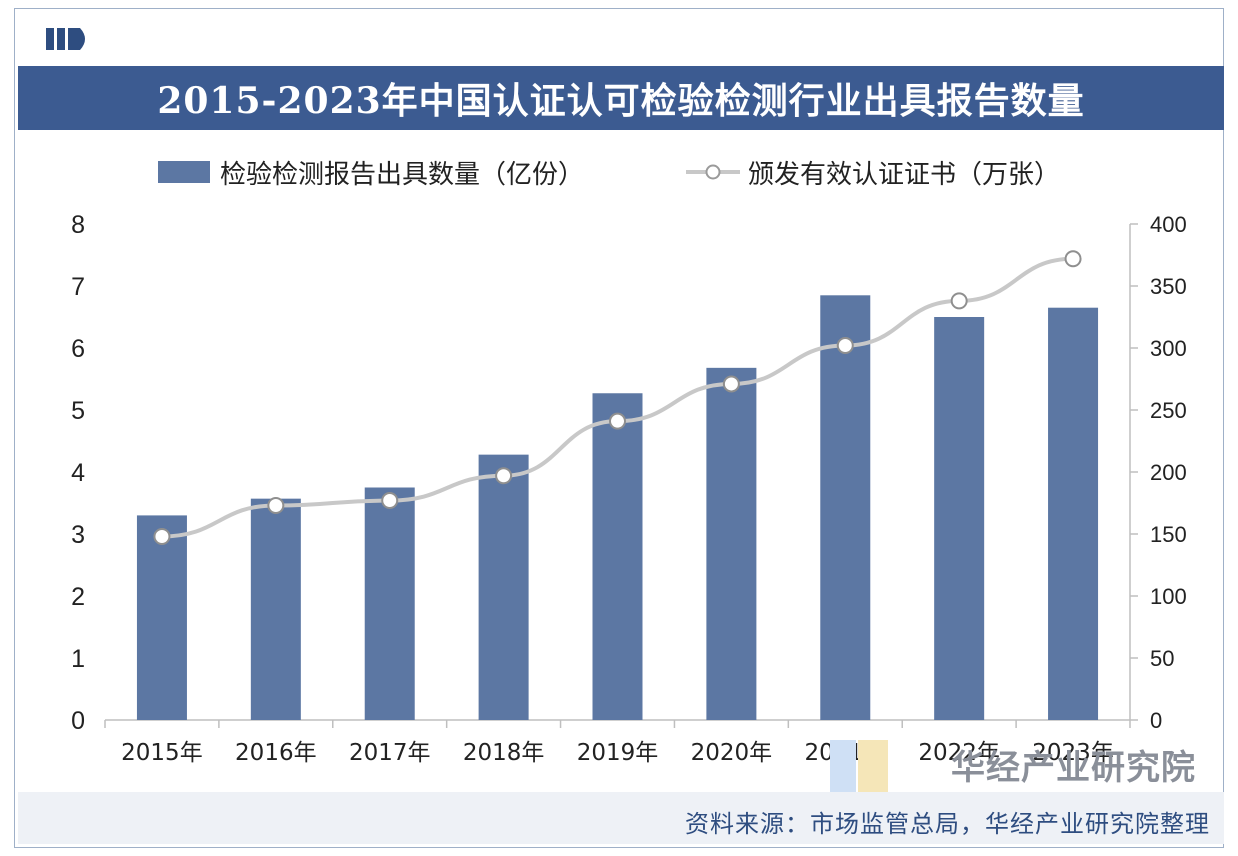 Image resolution: width=1238 pixels, height=856 pixels. I want to click on y-right-tick-label: 300, so click(1168, 348).